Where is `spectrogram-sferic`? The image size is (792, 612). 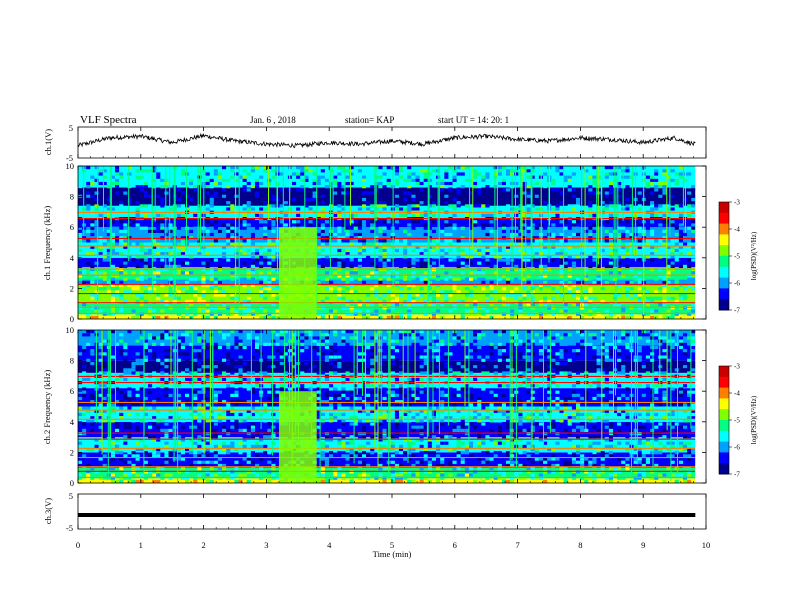 spectrogram-sferic is located at coordinates (598, 215).